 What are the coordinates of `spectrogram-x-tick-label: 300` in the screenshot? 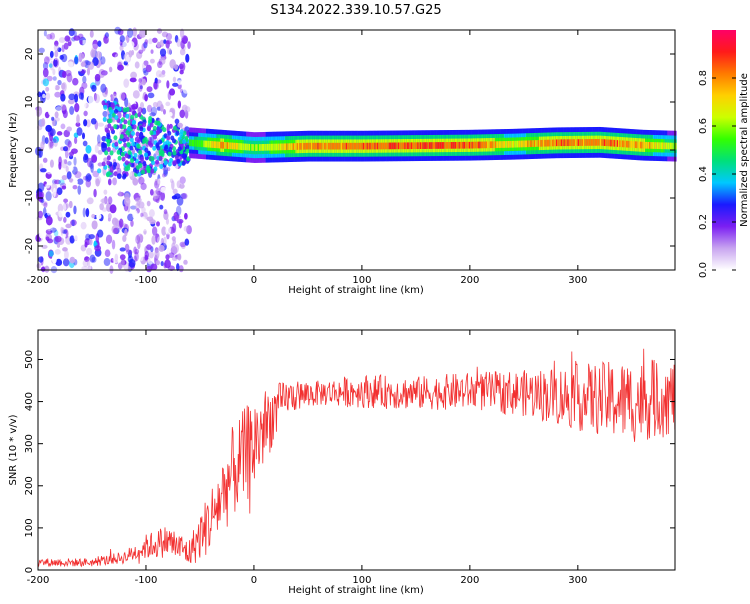 It's located at (577, 280).